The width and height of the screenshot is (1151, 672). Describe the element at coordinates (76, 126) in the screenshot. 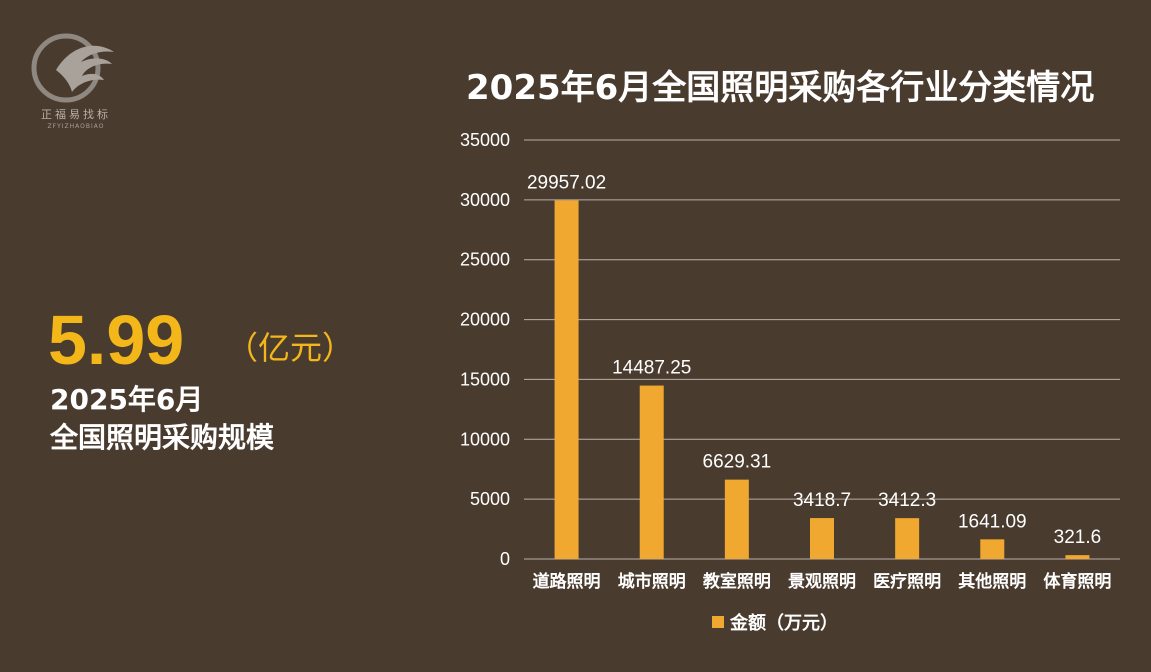

I see `logo-subtext: ZFYIZHAOBIAO` at that location.